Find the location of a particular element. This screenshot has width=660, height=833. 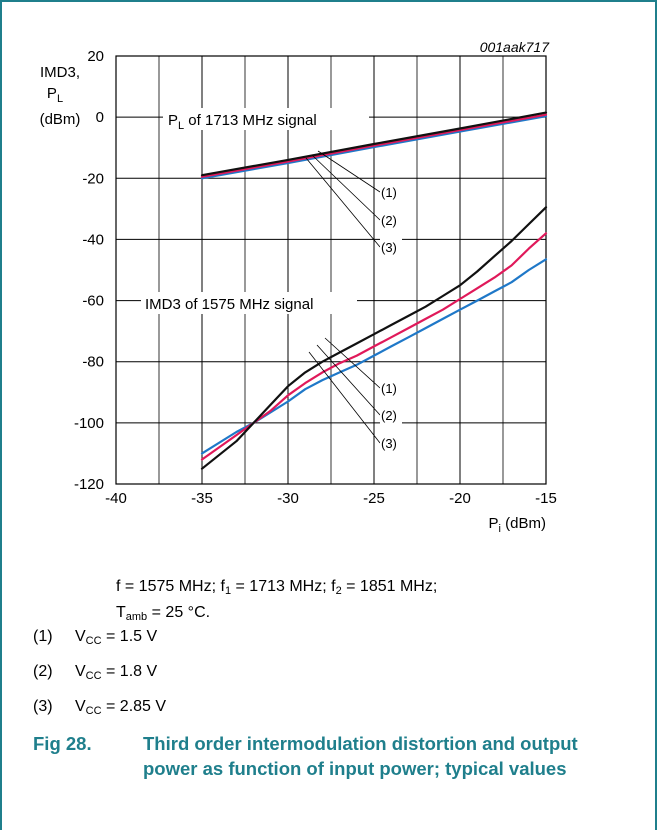

conditions-line-2: Tamb = 25 °C. is located at coordinates (163, 613).